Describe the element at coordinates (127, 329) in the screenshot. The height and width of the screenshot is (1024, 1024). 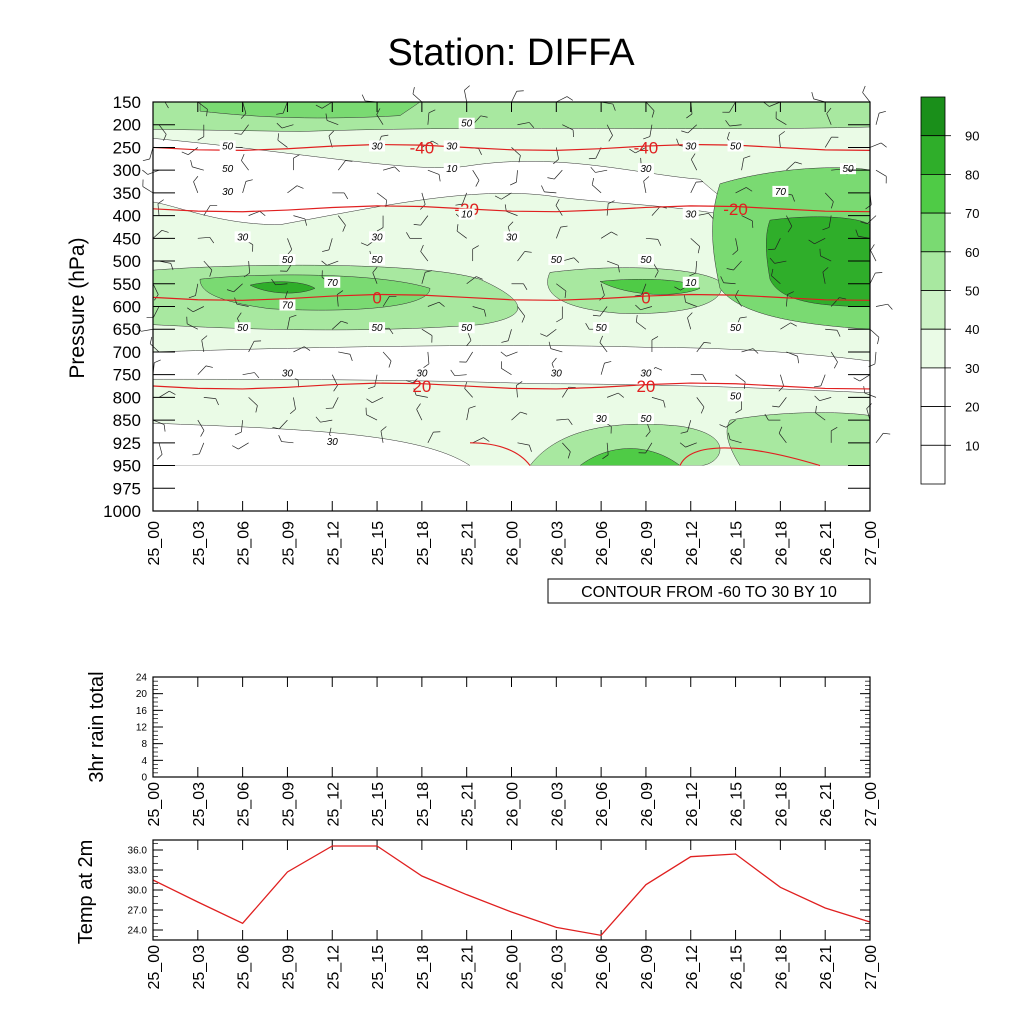
I see `pressure-tick-label: 650` at that location.